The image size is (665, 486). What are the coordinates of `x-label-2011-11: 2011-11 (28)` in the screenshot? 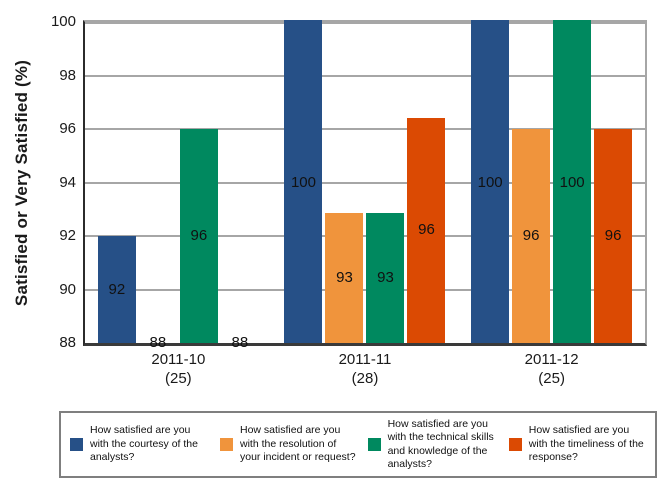 It's located at (365, 369).